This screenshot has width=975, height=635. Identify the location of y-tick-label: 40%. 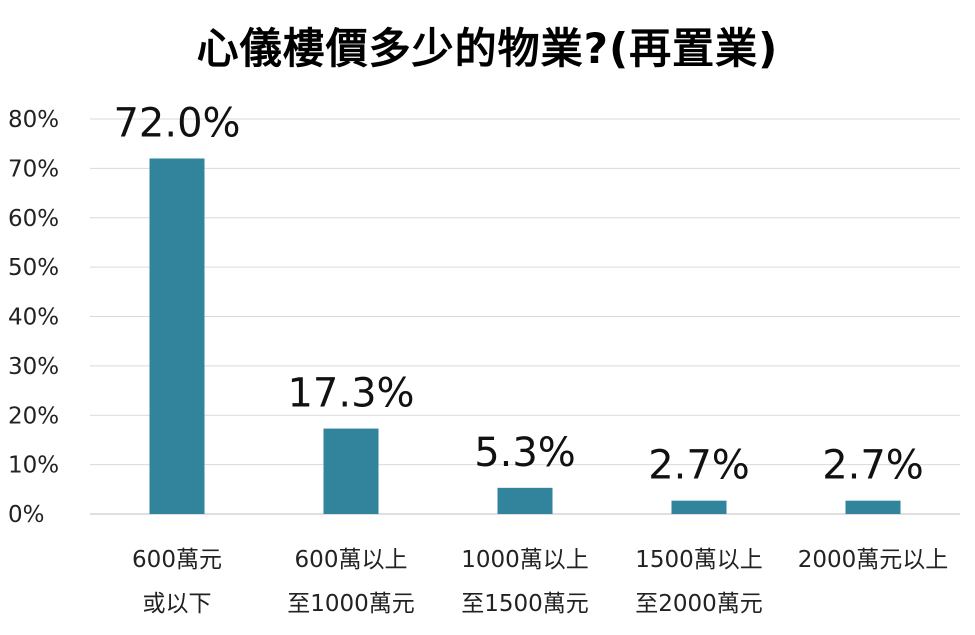
(33, 318).